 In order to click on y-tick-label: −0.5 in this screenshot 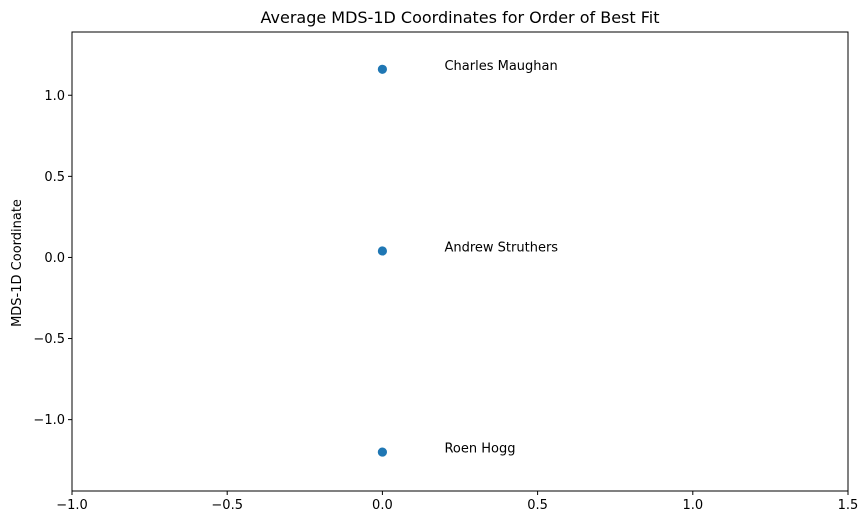, I will do `click(49, 339)`.